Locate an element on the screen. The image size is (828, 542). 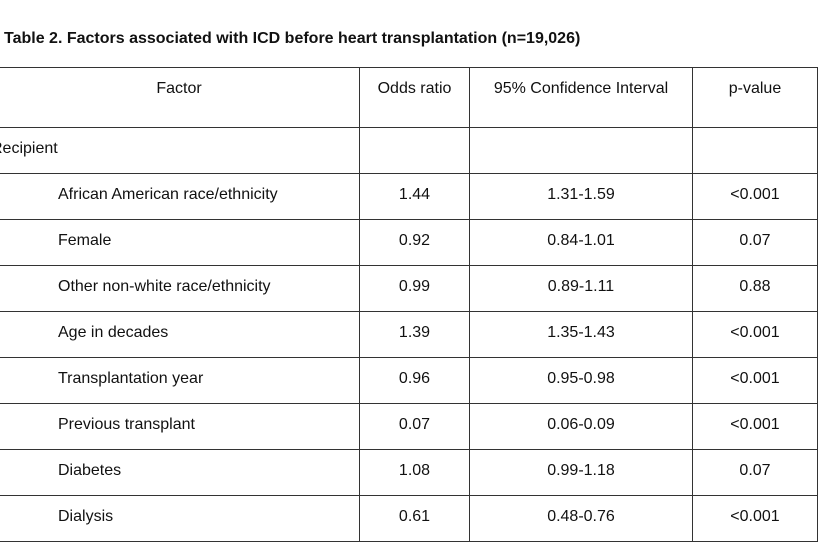
header-cell: Factor is located at coordinates (180, 97).